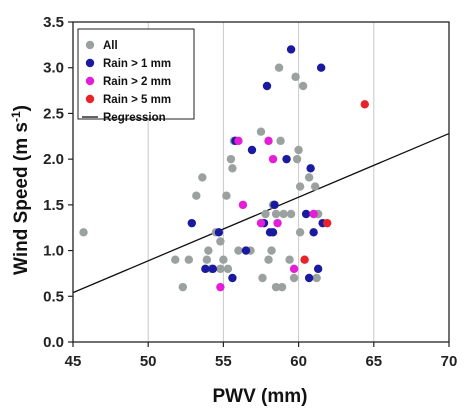 This screenshot has width=474, height=412. I want to click on legend-label-series-1: All, so click(110, 46).